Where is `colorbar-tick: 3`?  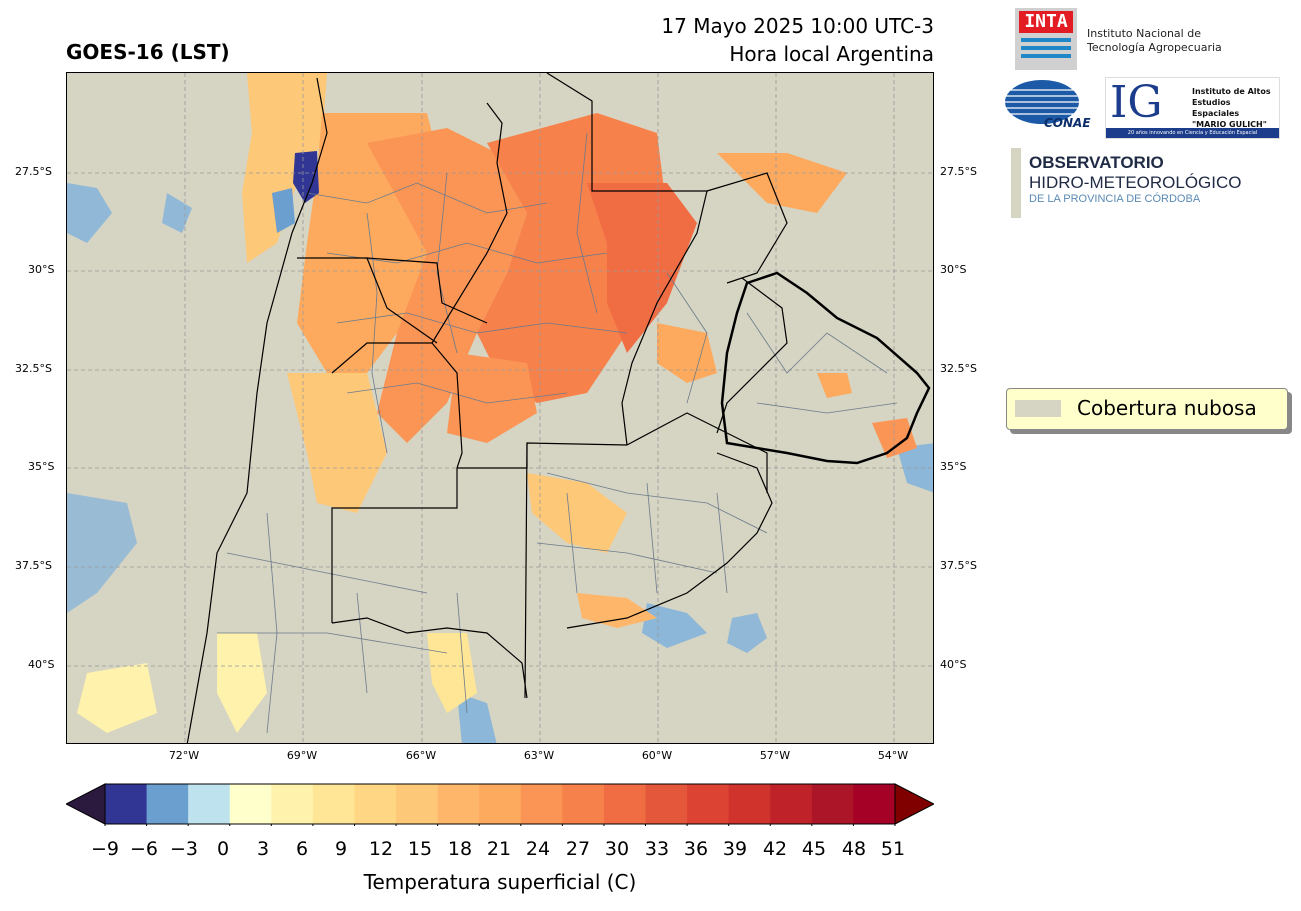 colorbar-tick: 3 is located at coordinates (263, 849).